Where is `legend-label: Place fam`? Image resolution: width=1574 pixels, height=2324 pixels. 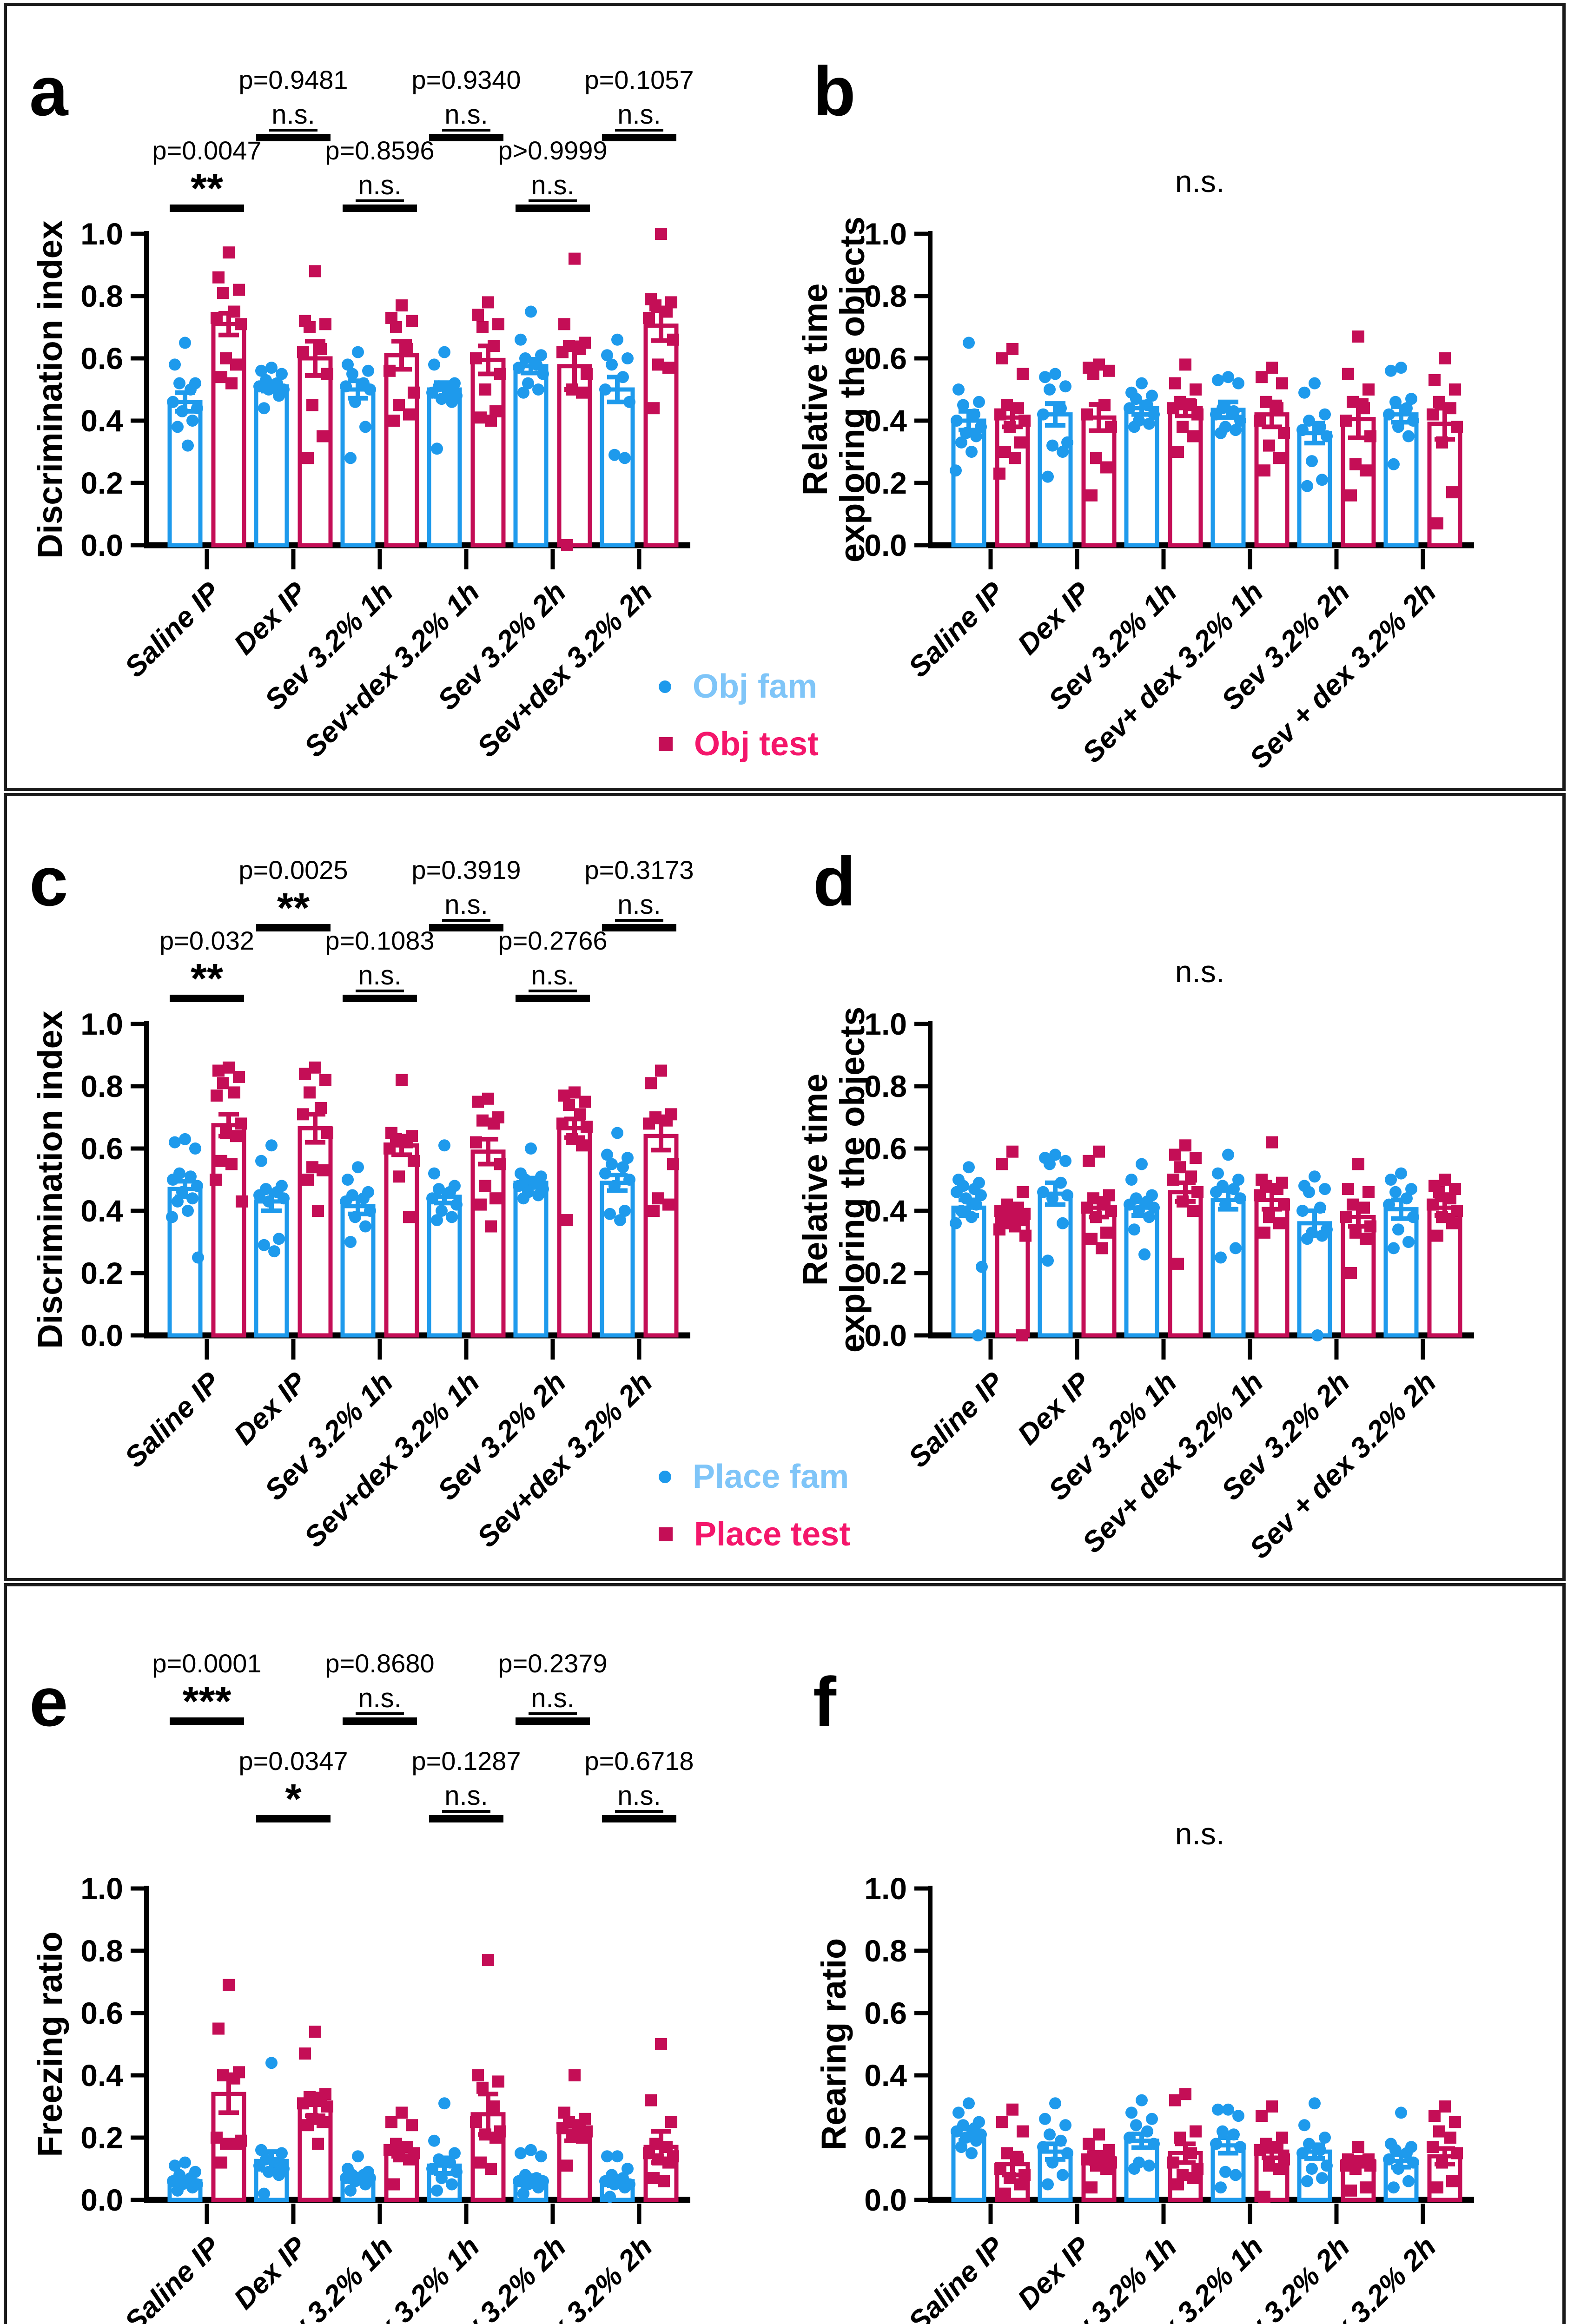 legend-label: Place fam is located at coordinates (771, 1476).